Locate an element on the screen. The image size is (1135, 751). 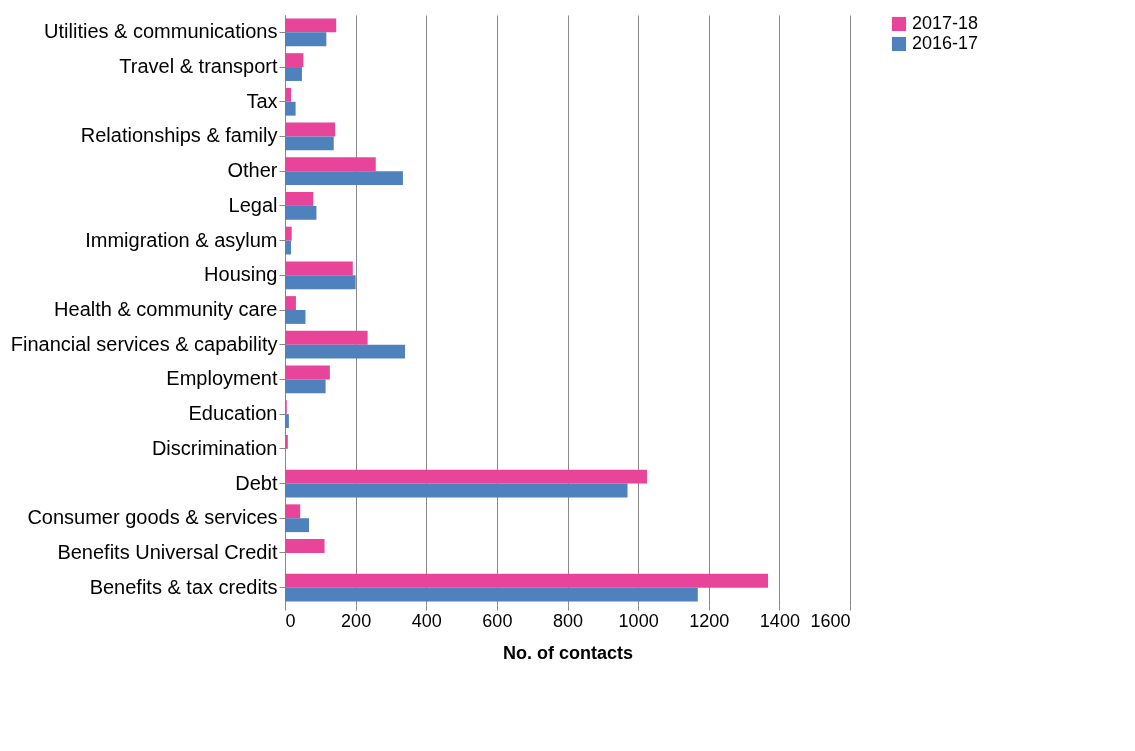
legend-label: 2017-18 is located at coordinates (945, 23).